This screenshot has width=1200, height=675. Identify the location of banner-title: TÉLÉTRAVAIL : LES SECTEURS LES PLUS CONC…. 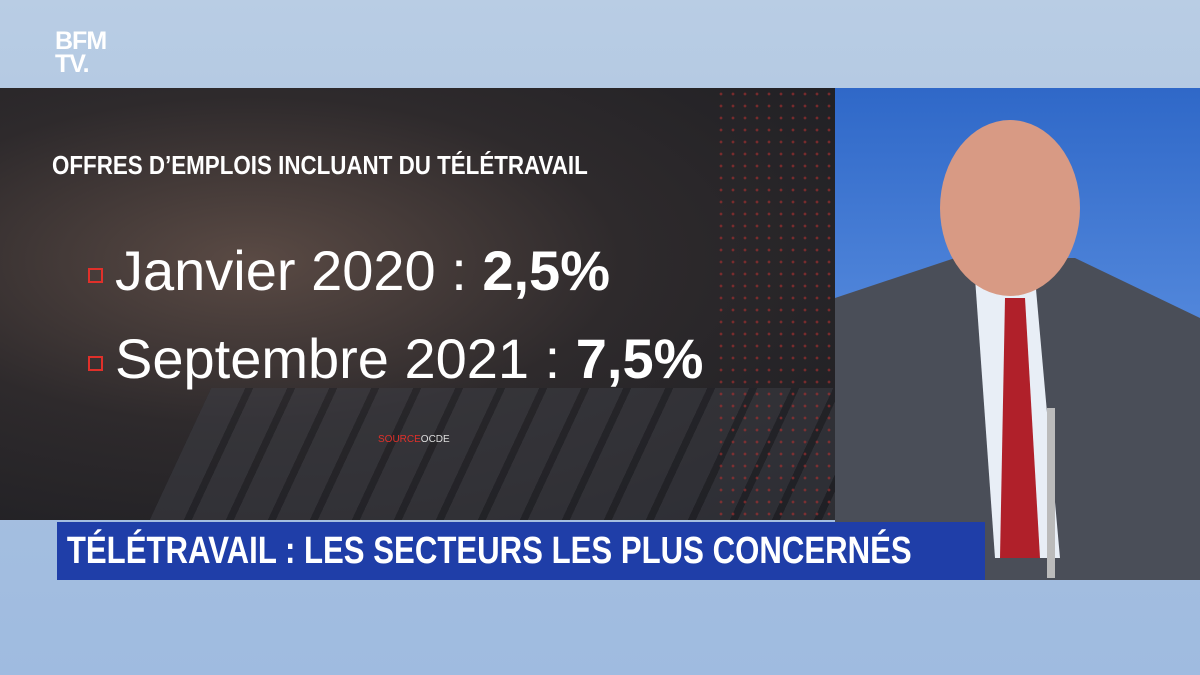
(489, 551).